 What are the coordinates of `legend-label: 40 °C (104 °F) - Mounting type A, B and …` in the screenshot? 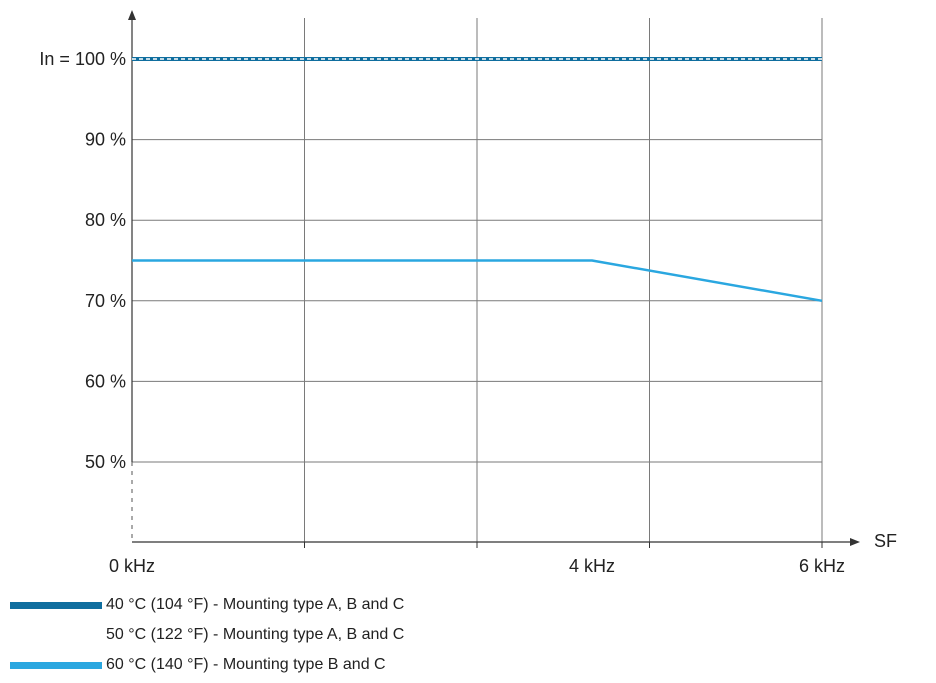 It's located at (255, 604).